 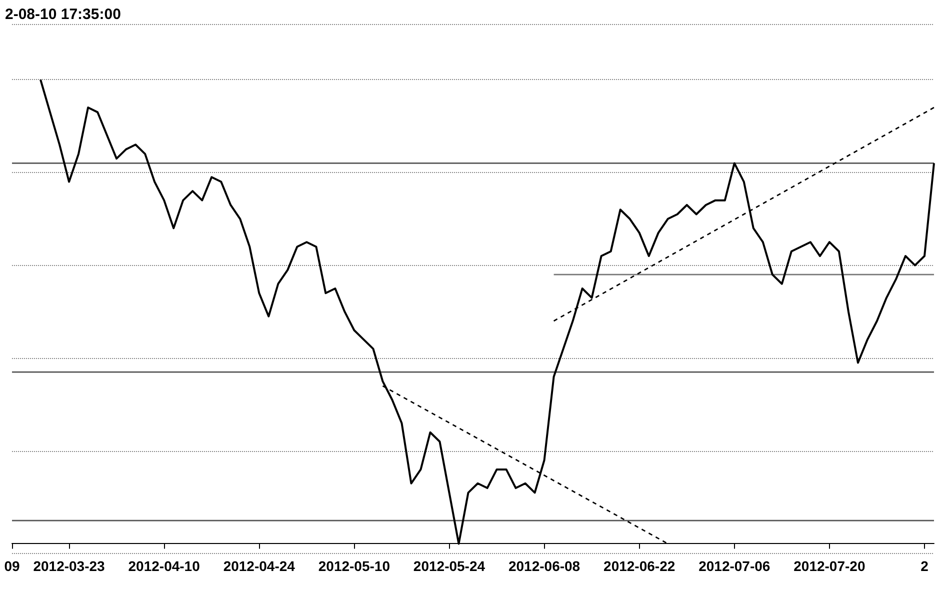 What do you see at coordinates (830, 566) in the screenshot?
I see `x-tick-label: 2012-07-20` at bounding box center [830, 566].